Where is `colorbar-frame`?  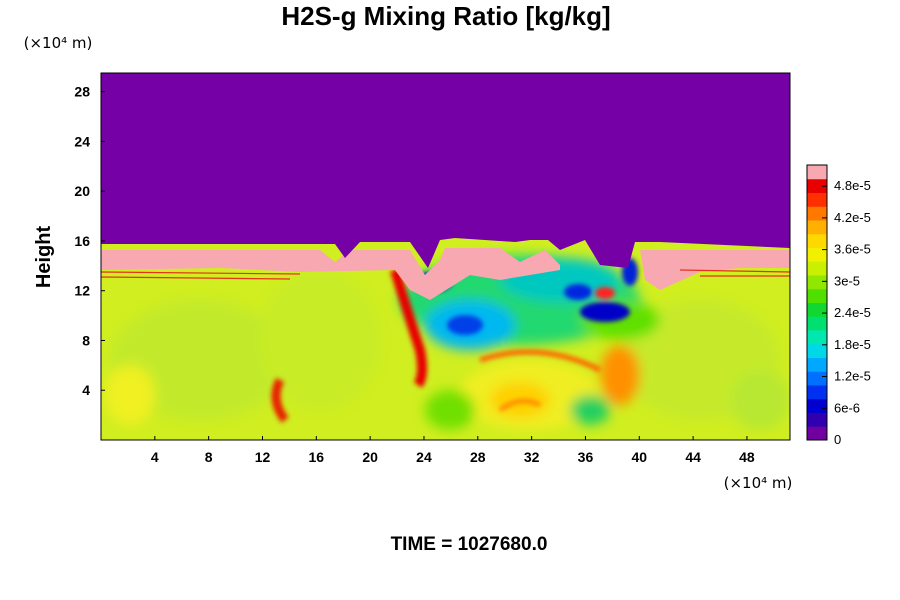 colorbar-frame is located at coordinates (817, 302).